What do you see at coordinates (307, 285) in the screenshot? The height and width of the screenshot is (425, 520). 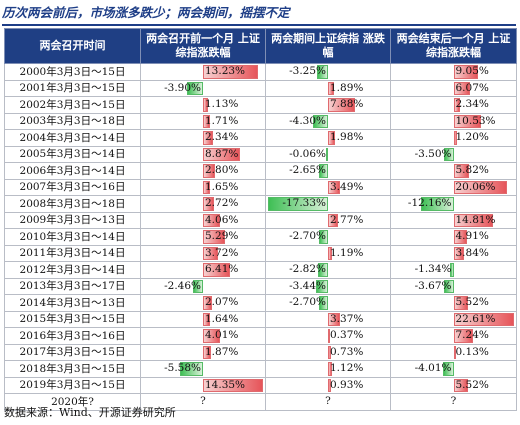 I see `during-value: -3.44%` at bounding box center [307, 285].